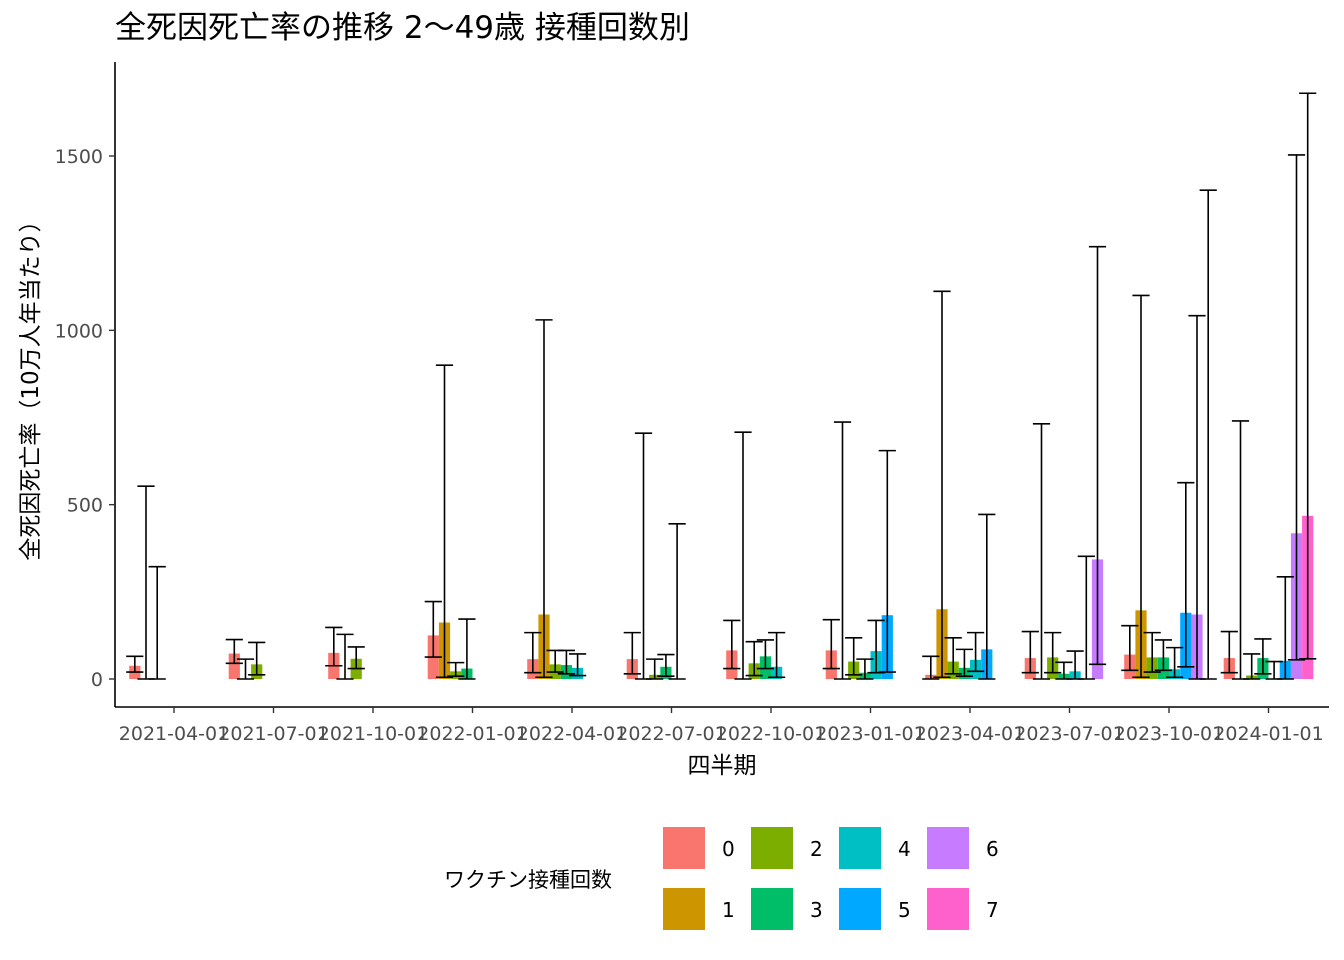 This screenshot has width=1344, height=960. I want to click on x-tick-label: 2022-07-01, so click(671, 734).